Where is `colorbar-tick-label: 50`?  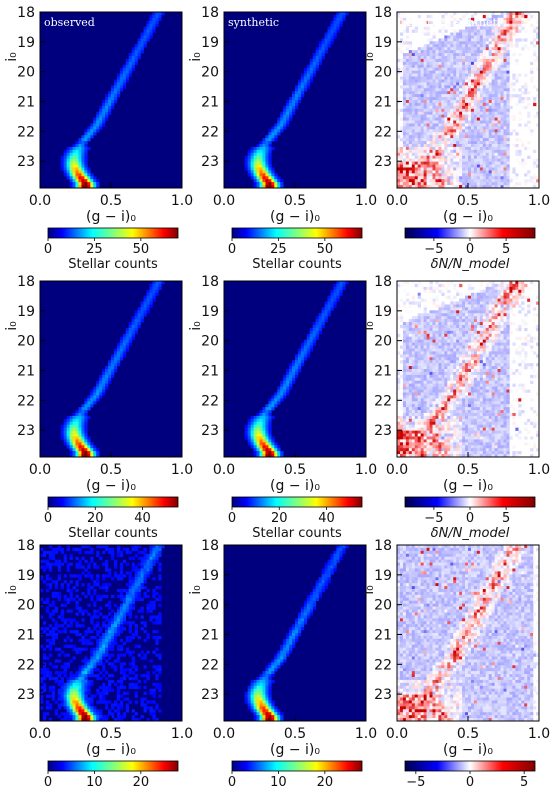 colorbar-tick-label: 50 is located at coordinates (325, 249).